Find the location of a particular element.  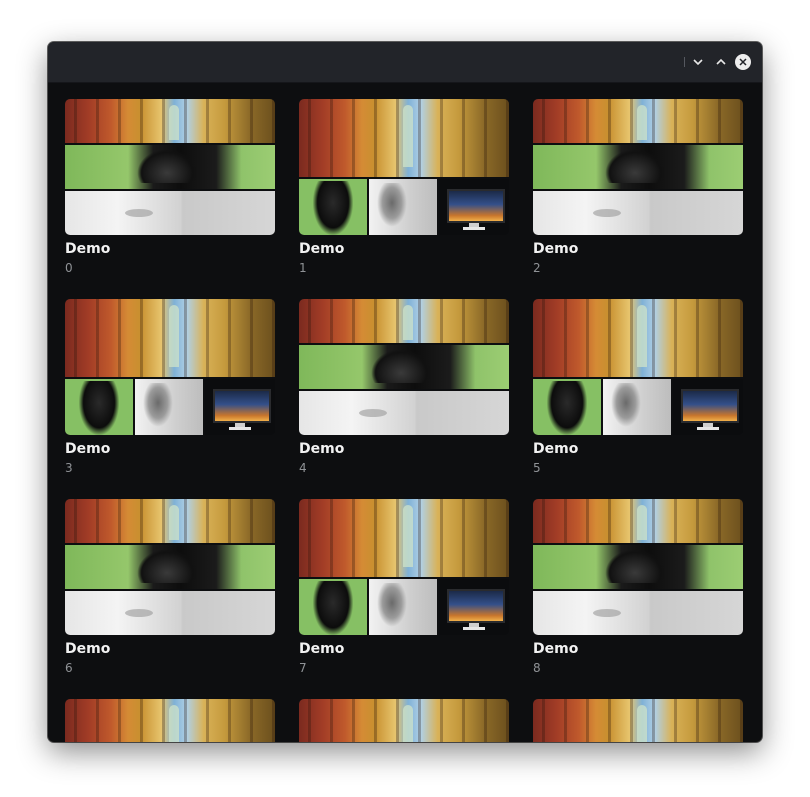

item-subtitle: 5 is located at coordinates (537, 468).